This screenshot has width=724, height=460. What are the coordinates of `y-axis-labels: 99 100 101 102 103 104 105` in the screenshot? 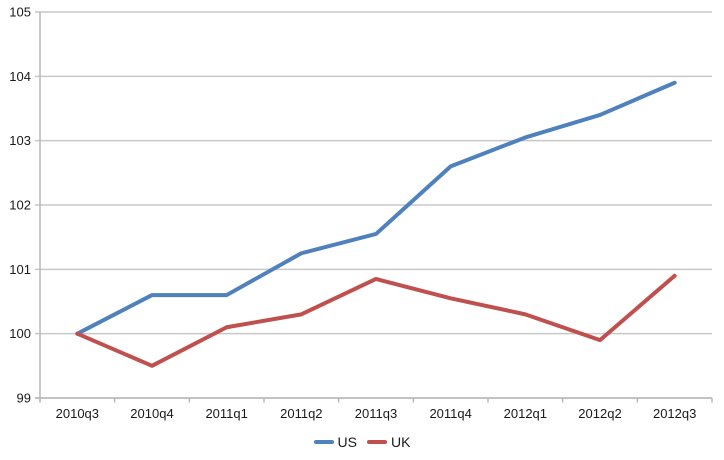 It's located at (20, 205).